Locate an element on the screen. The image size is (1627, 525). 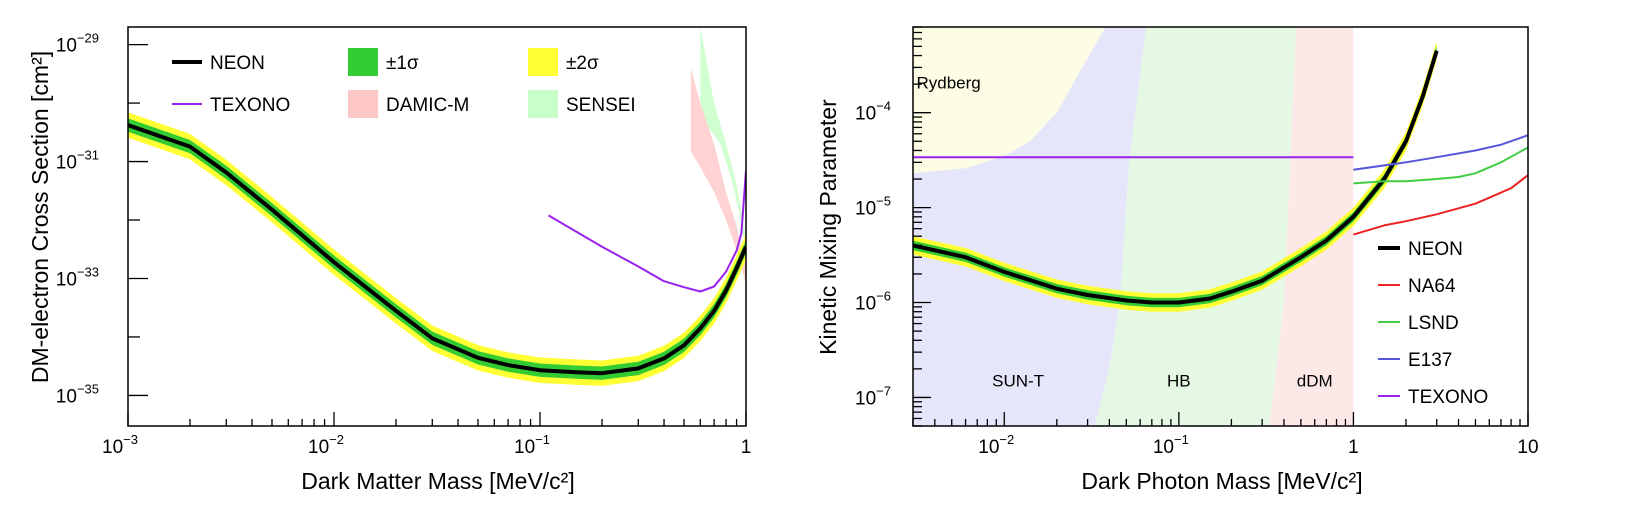
region-rydberg is located at coordinates (1009, 100).